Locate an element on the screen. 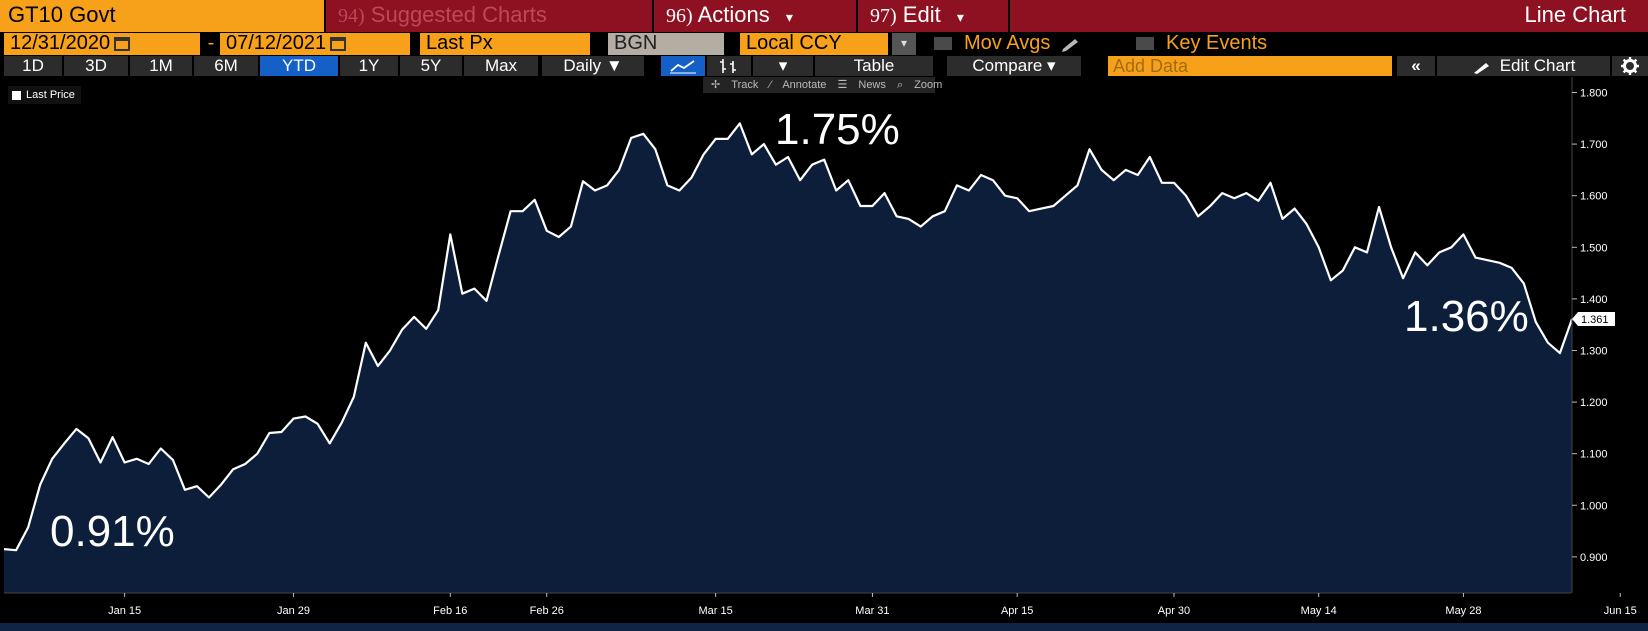 This screenshot has width=1648, height=631. legend-label: Last Price is located at coordinates (50, 95).